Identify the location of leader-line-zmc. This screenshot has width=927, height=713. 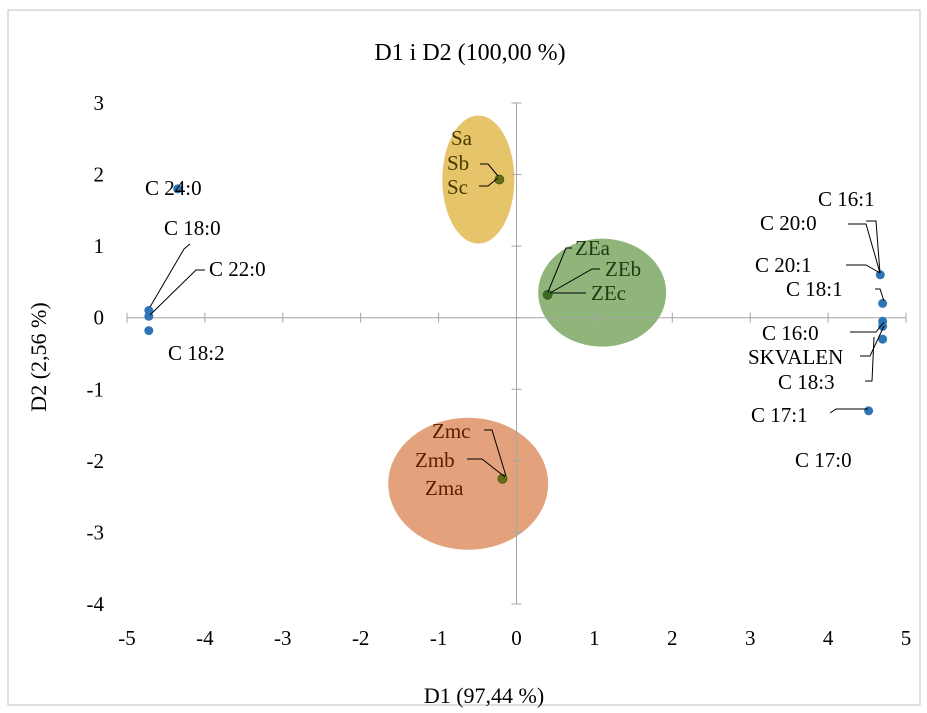
(495, 453).